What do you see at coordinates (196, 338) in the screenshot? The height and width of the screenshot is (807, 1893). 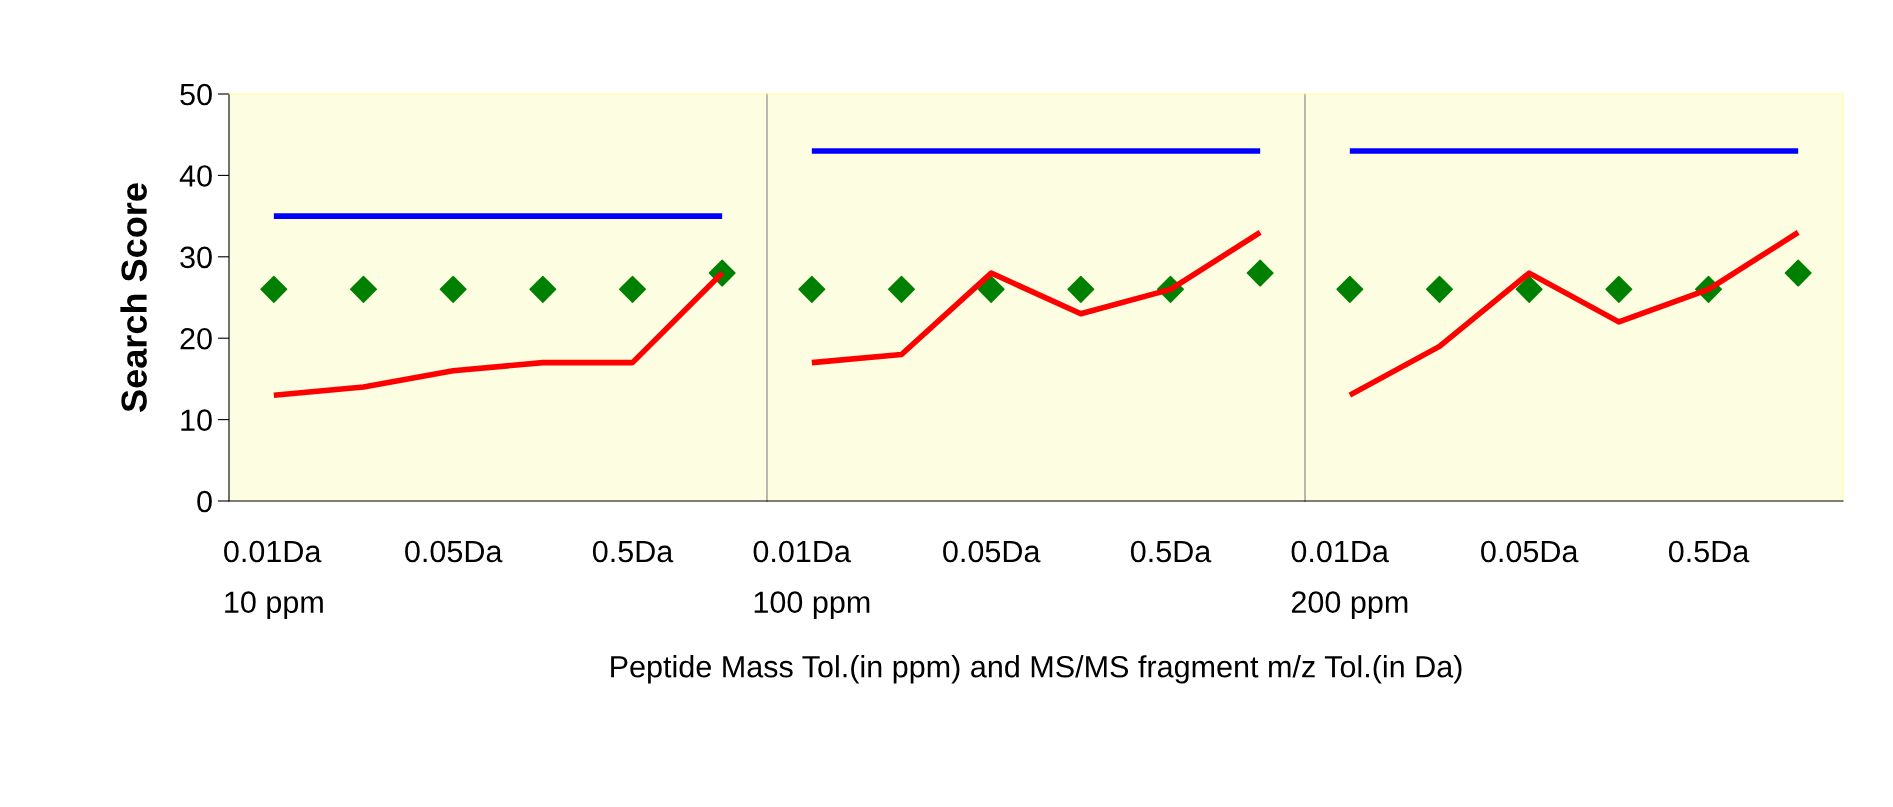 I see `y-tick-label: 20` at bounding box center [196, 338].